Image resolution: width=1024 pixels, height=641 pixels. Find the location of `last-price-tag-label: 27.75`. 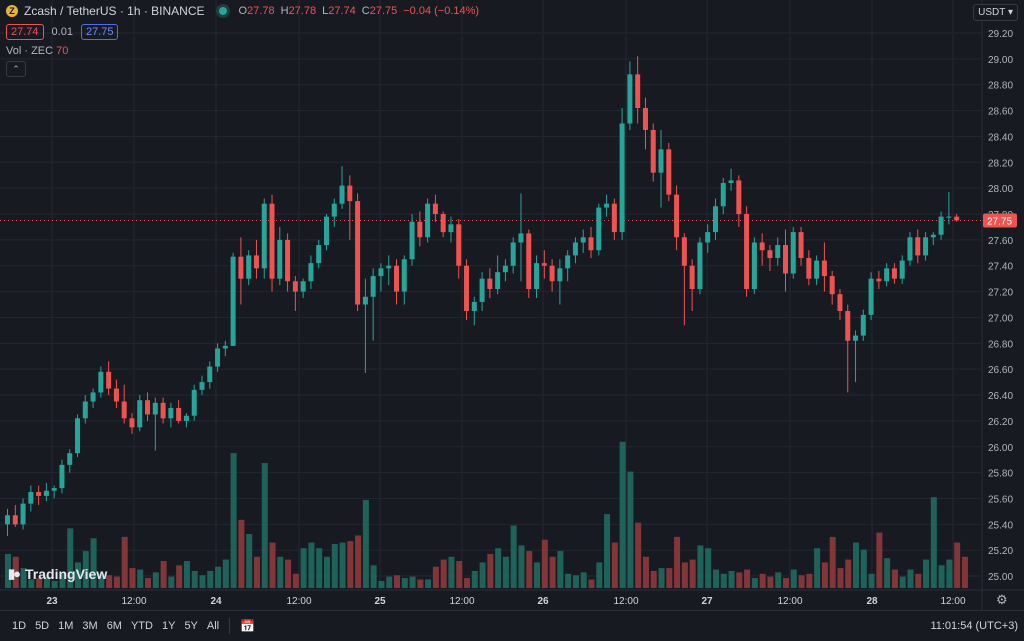

last-price-tag-label: 27.75 is located at coordinates (999, 221).